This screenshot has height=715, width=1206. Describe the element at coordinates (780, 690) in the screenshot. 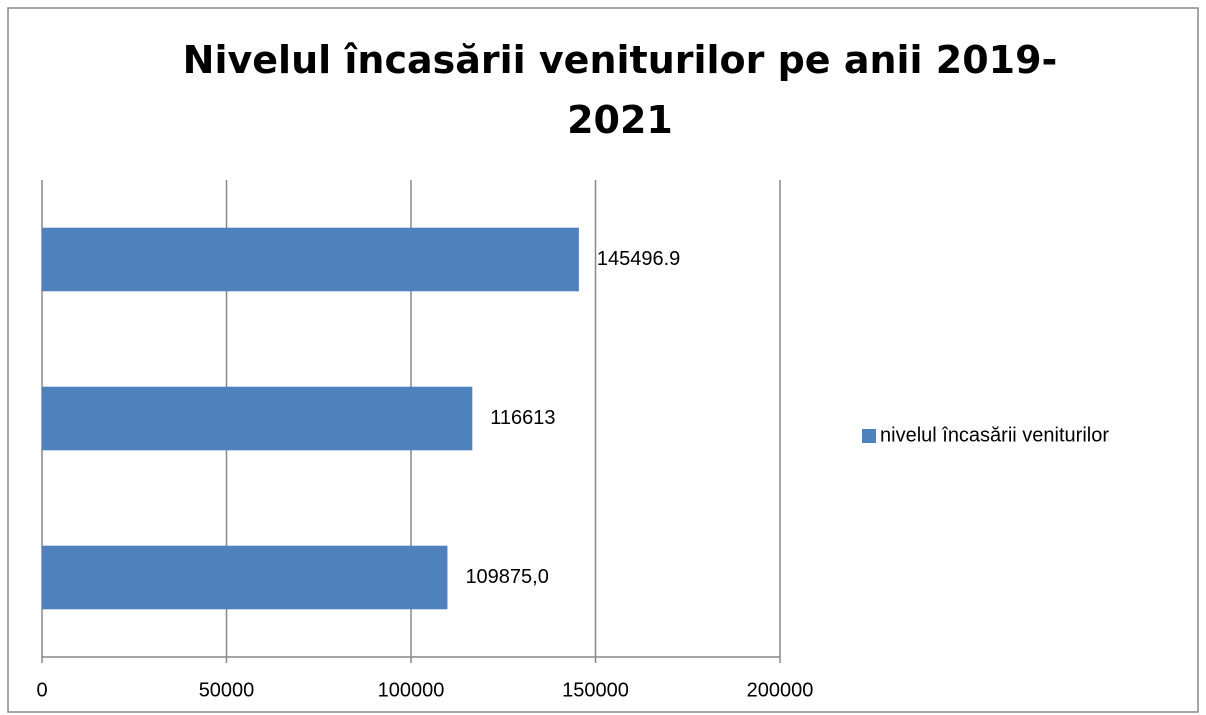

I see `x-tick-label: 200000` at that location.